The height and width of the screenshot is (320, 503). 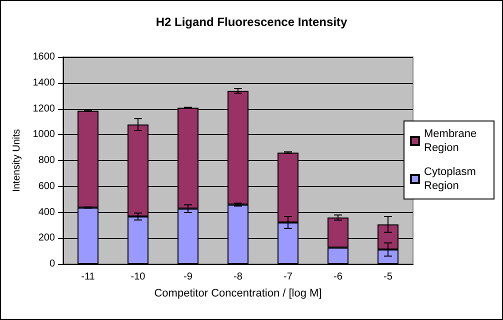 I want to click on x-tick-label: -7, so click(x=288, y=277).